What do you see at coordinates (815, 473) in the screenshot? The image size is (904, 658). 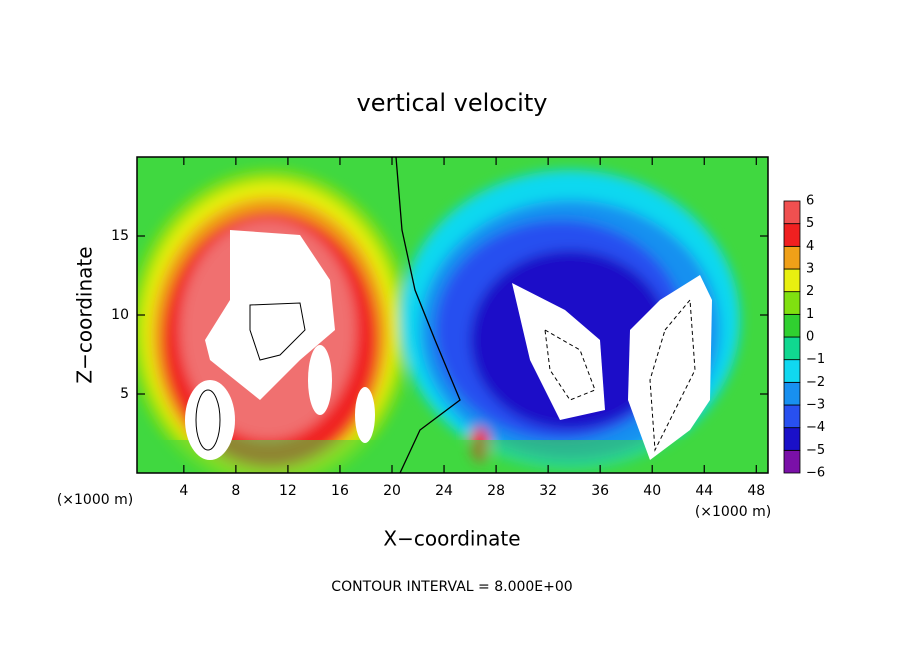 I see `colorbar-label: −6` at bounding box center [815, 473].